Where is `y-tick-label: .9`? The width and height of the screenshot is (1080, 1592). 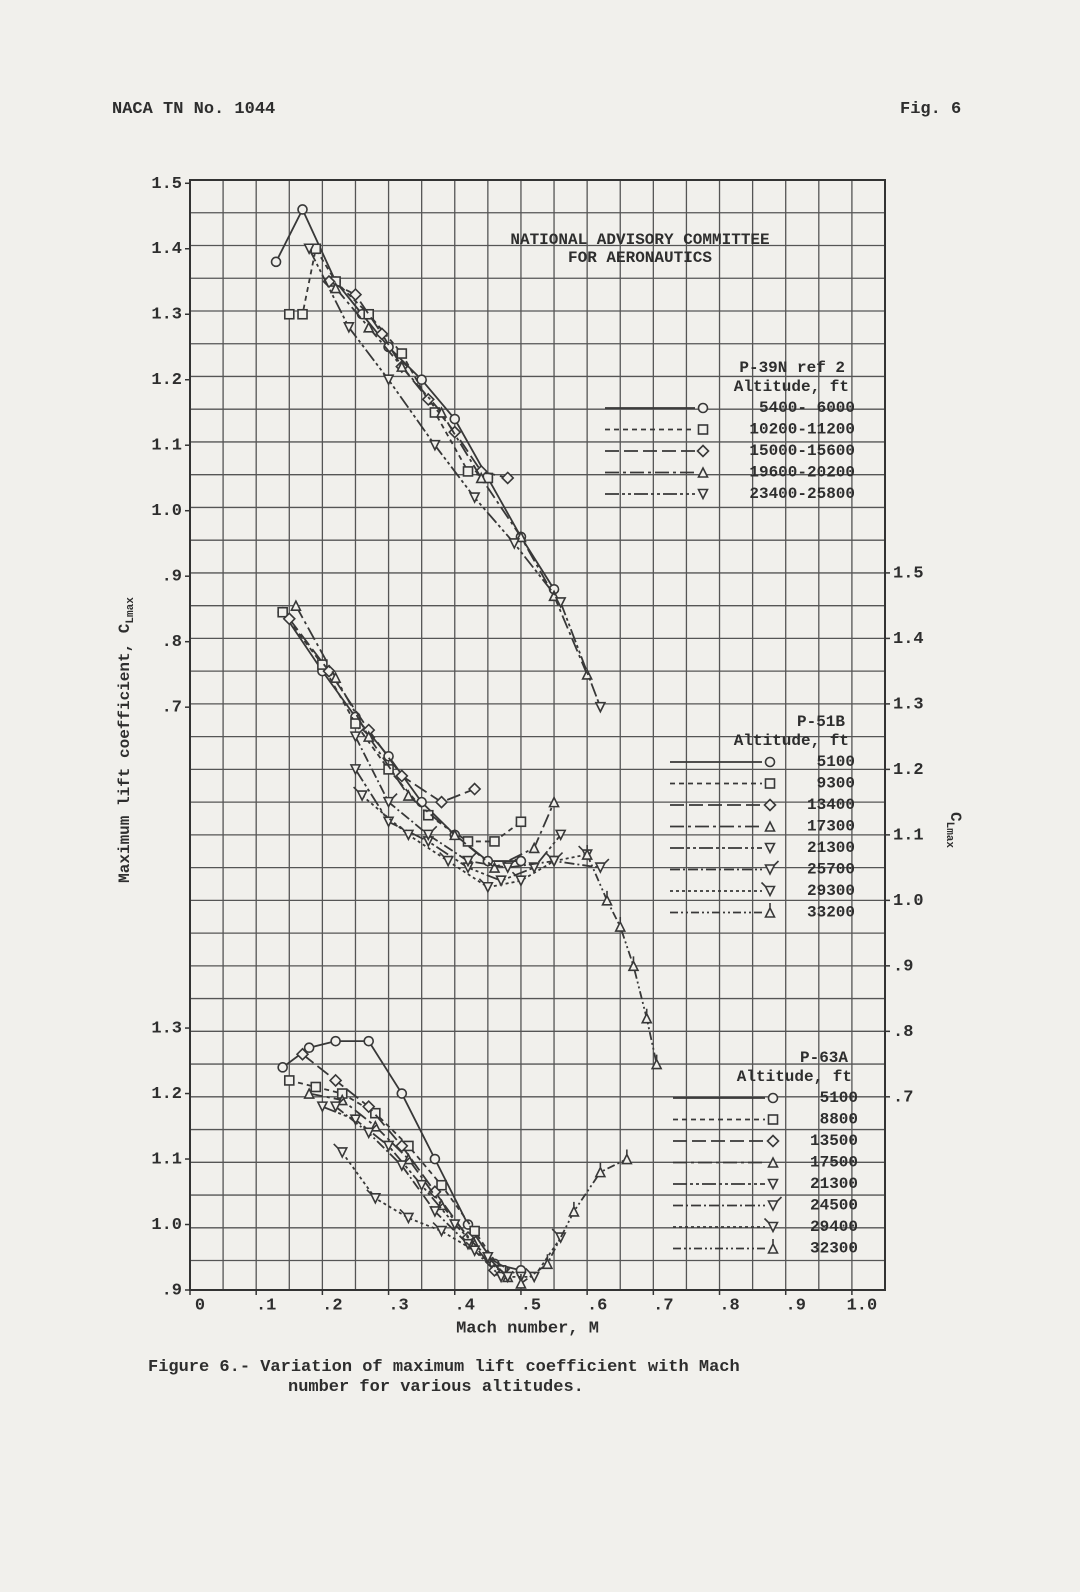
y-tick-label: .9 is located at coordinates (172, 1290).